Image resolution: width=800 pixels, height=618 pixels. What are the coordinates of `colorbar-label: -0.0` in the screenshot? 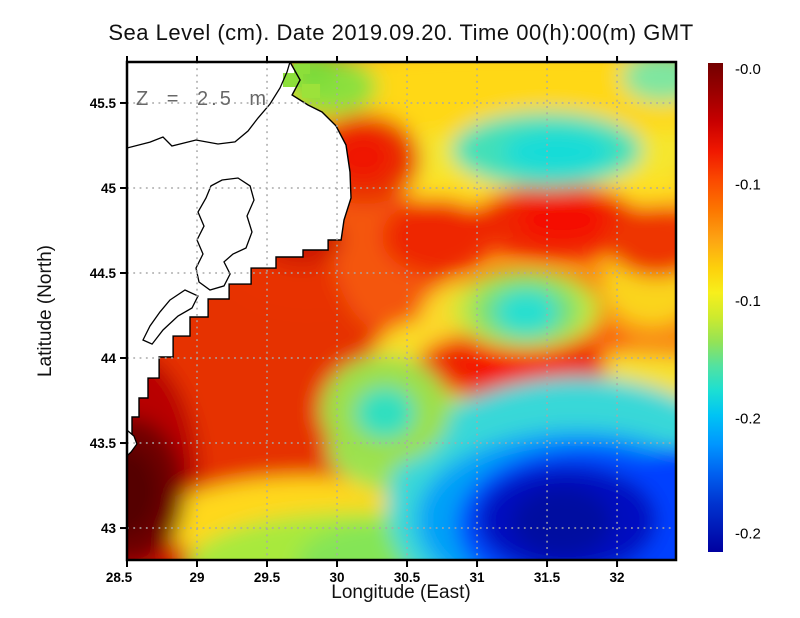 It's located at (748, 69).